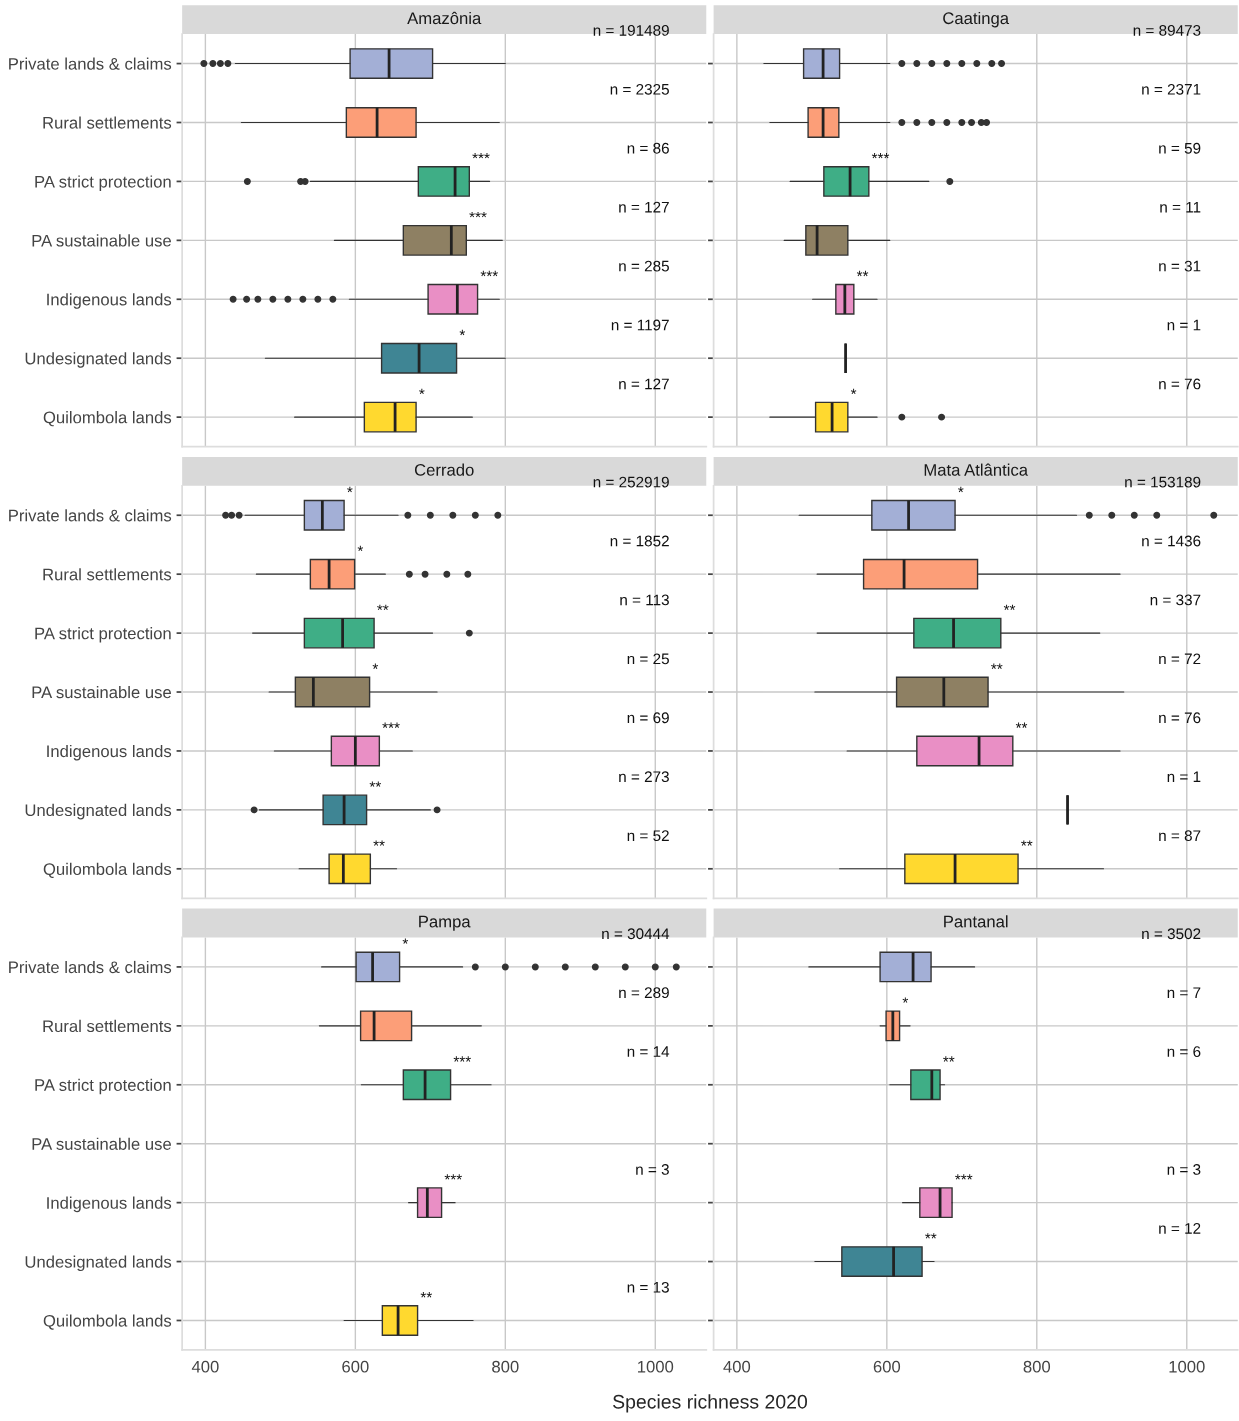 The width and height of the screenshot is (1239, 1421). I want to click on annotation: n = 7, so click(1184, 992).